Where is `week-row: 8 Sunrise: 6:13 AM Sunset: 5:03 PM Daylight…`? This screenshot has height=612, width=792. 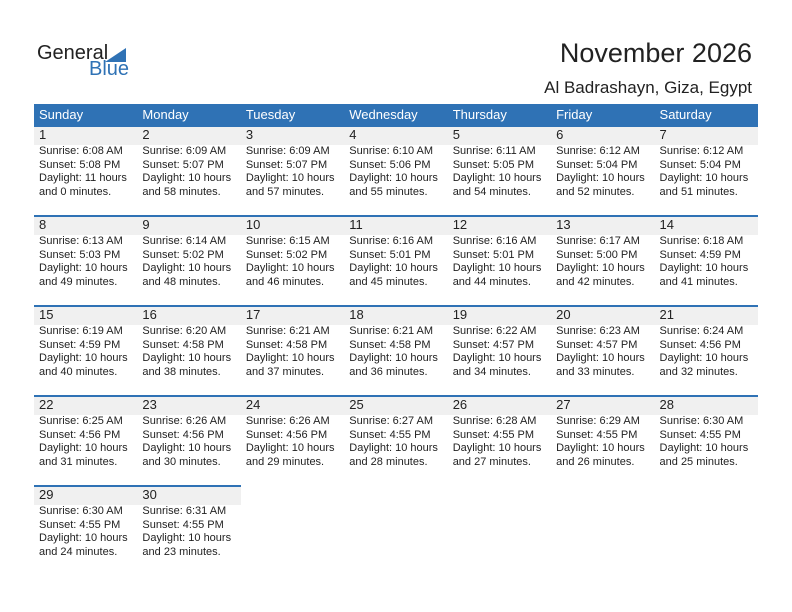 week-row: 8 Sunrise: 6:13 AM Sunset: 5:03 PM Daylight… is located at coordinates (396, 260).